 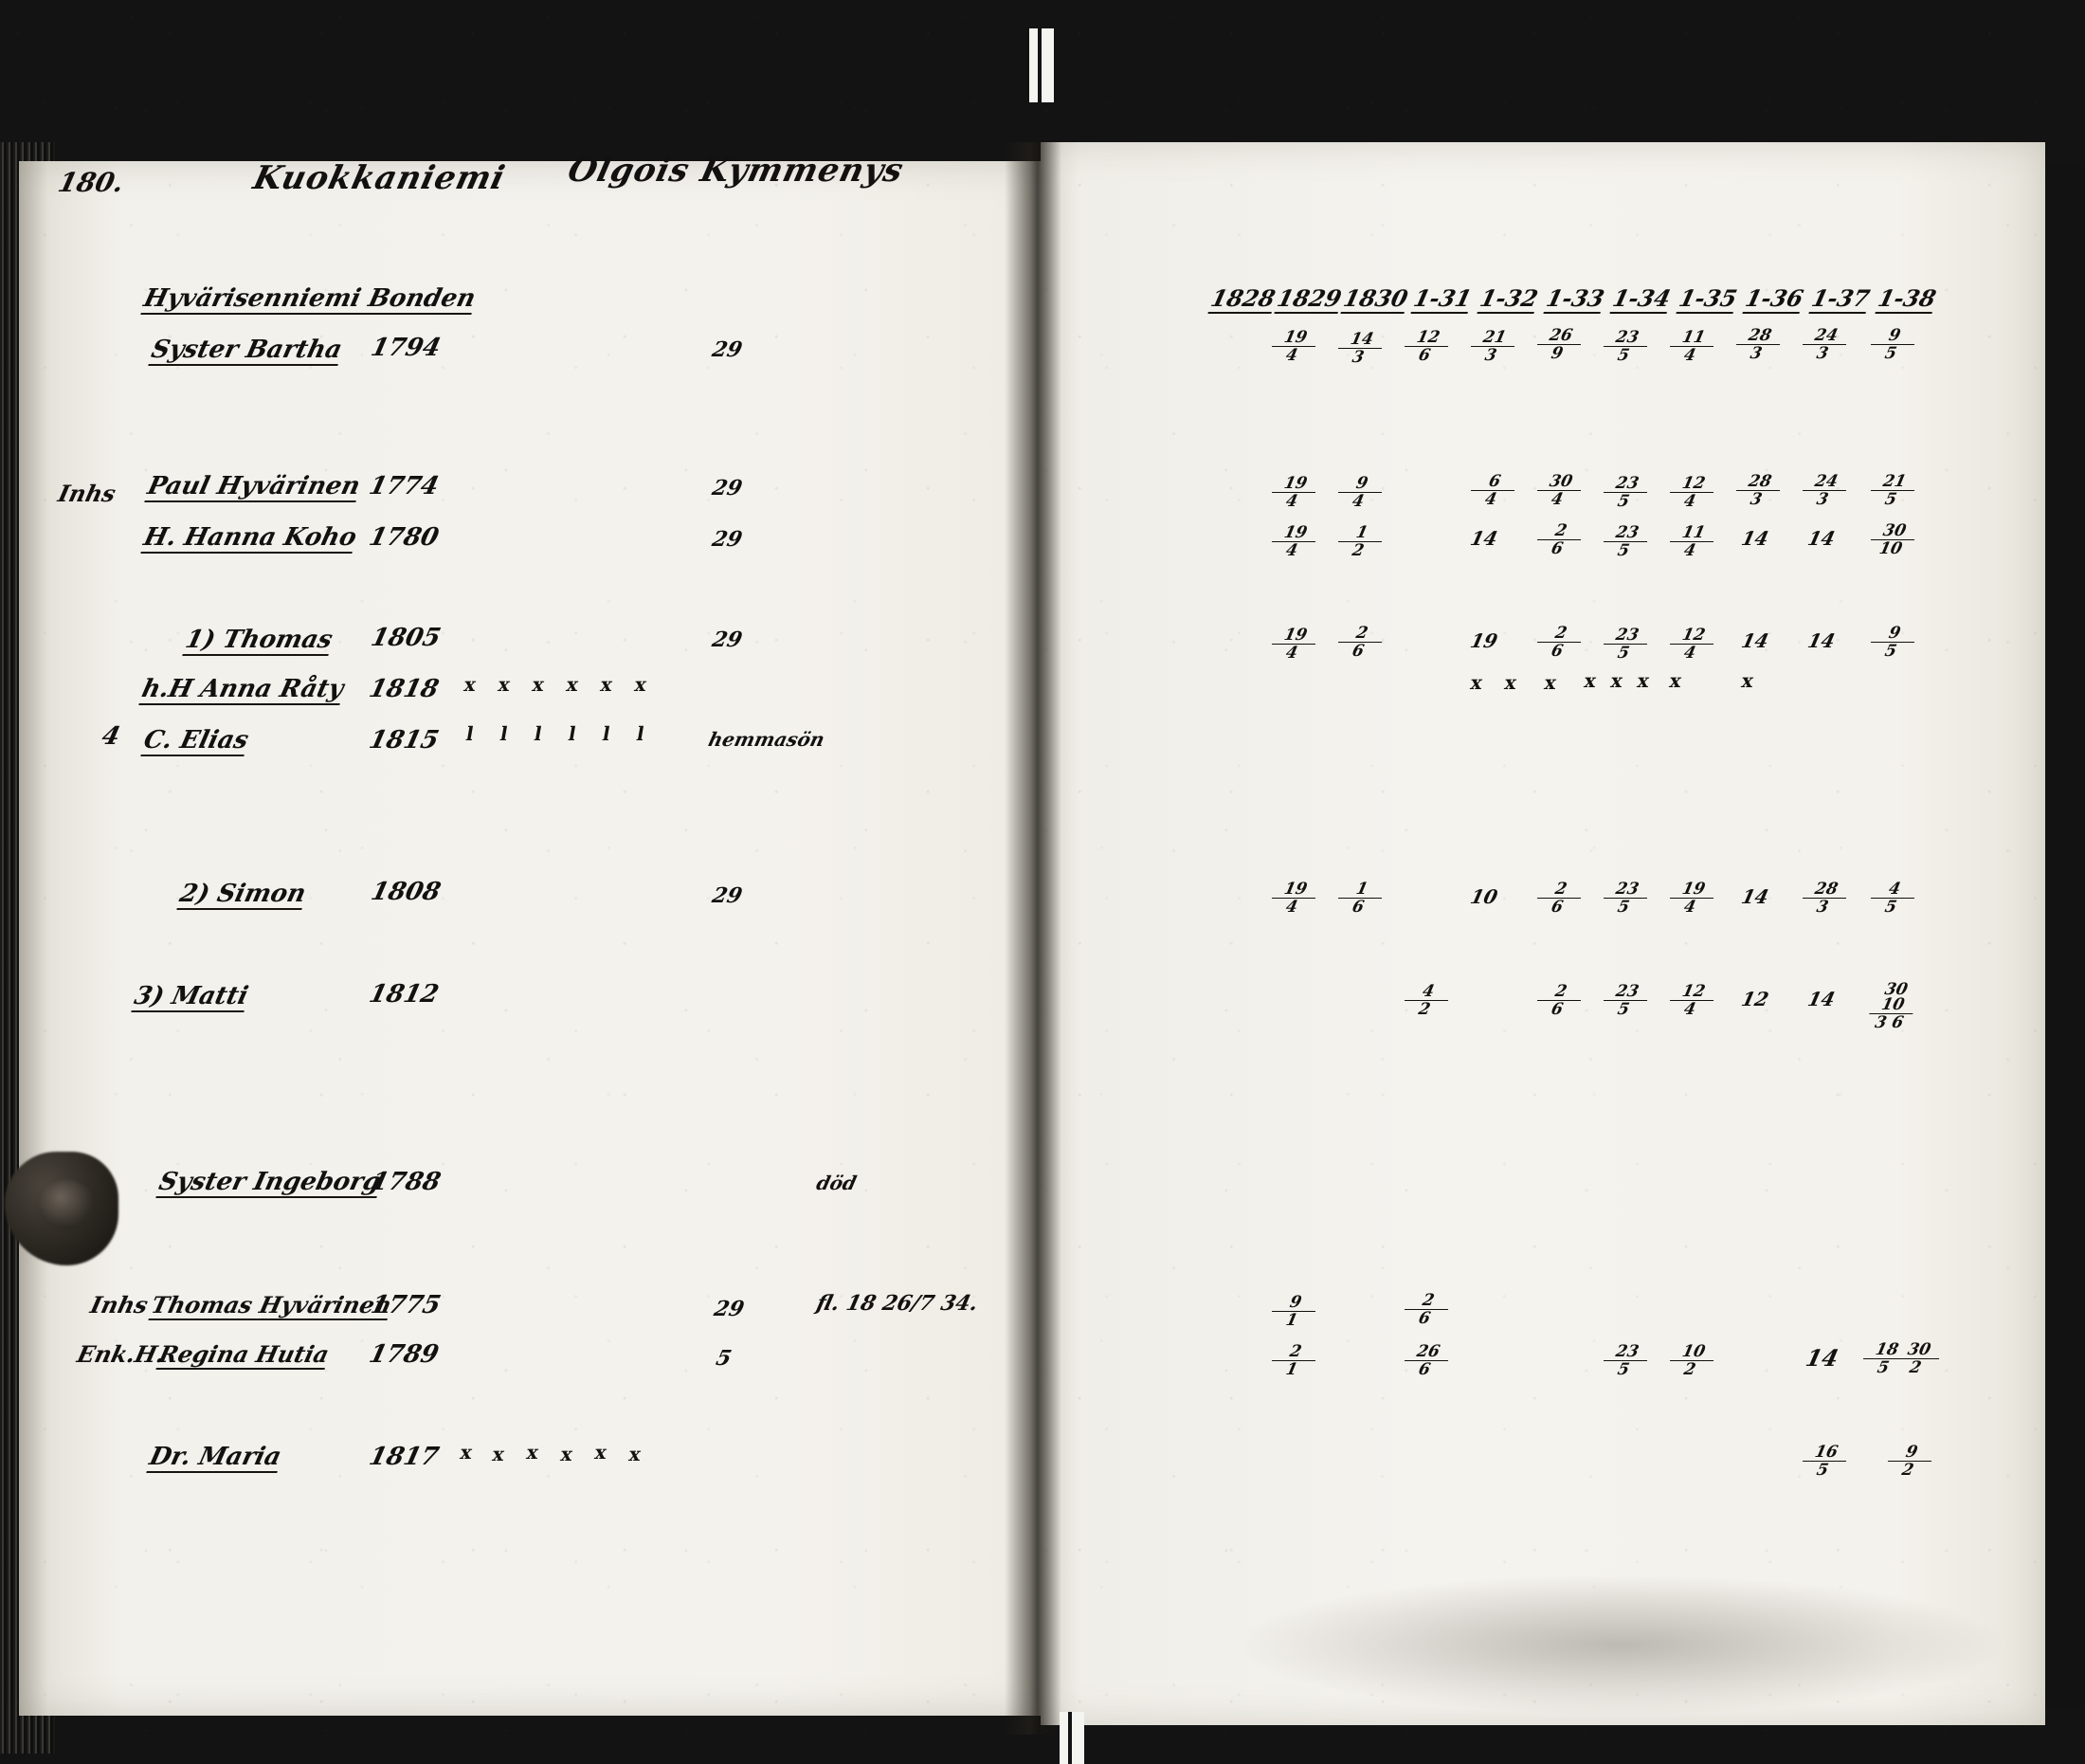 What do you see at coordinates (243, 895) in the screenshot?
I see `table-row-name: 2) Simon` at bounding box center [243, 895].